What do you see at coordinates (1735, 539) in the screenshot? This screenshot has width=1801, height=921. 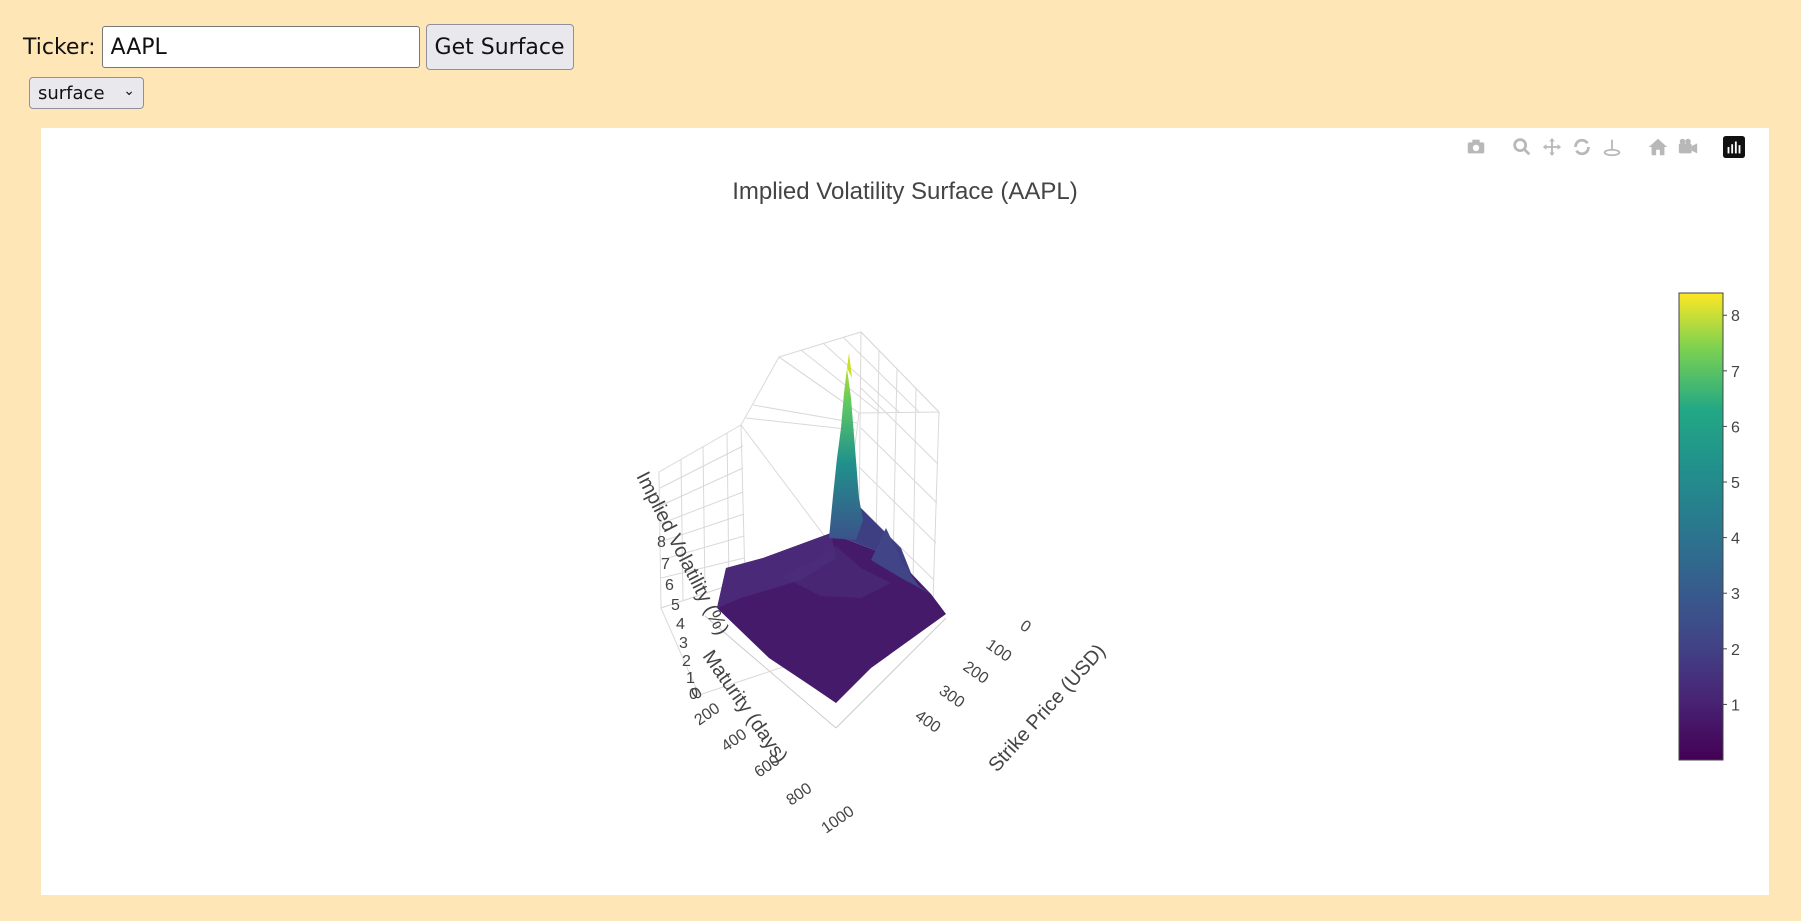 I see `colorbar-tick-label: 4` at bounding box center [1735, 539].